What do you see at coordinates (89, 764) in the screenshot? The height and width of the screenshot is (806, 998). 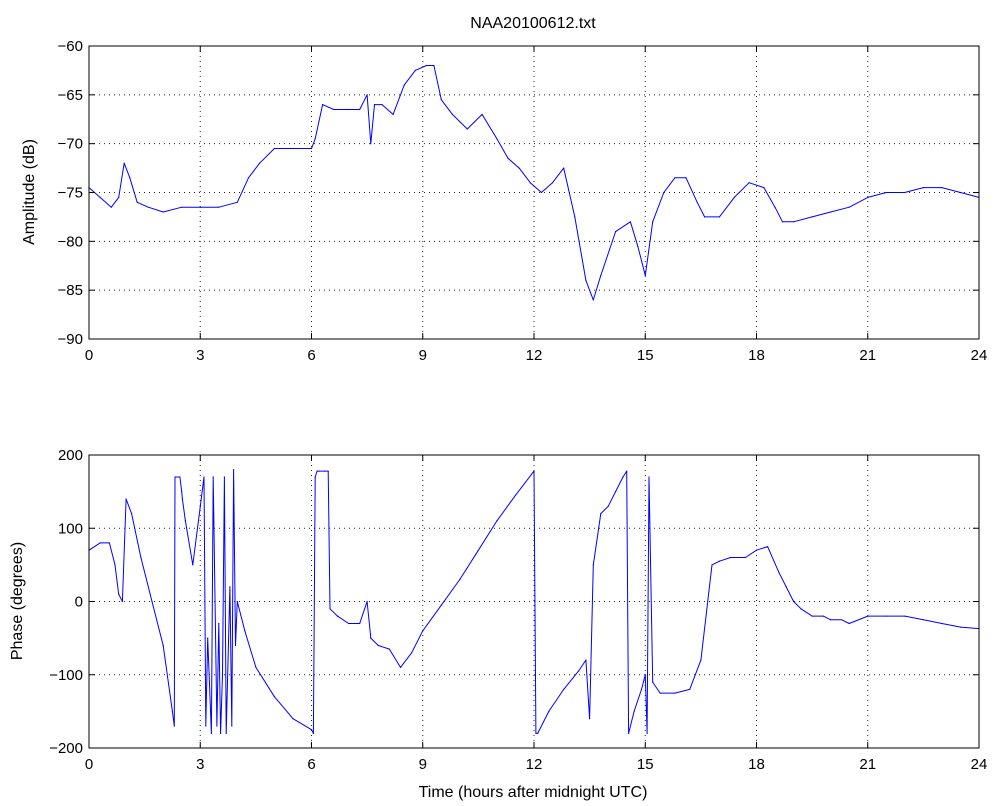 I see `phase-x-tick-label: 0` at bounding box center [89, 764].